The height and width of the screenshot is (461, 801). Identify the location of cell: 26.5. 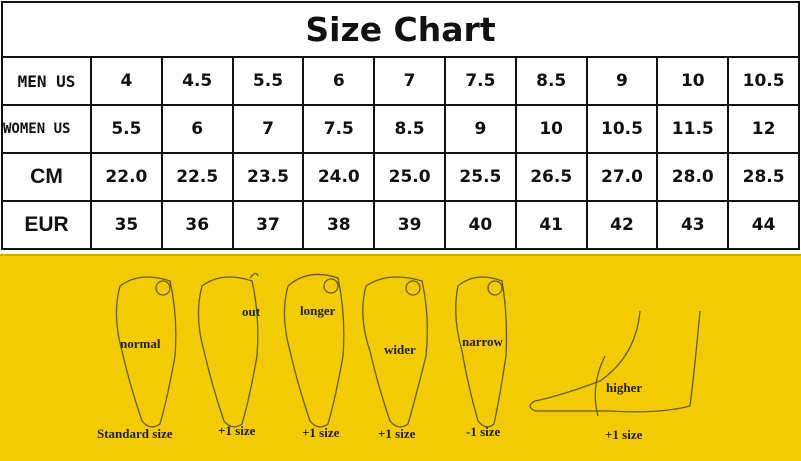
(551, 177).